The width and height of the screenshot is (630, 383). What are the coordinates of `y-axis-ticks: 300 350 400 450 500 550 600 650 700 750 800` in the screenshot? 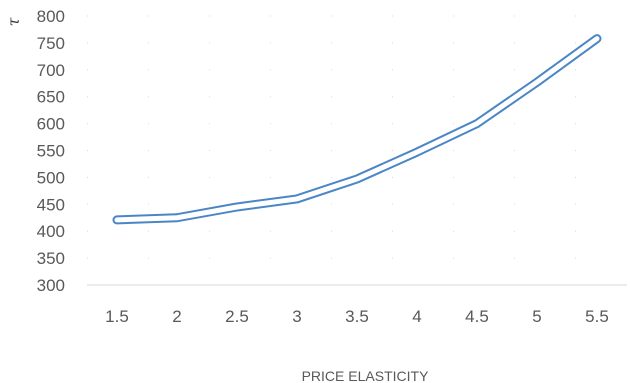 It's located at (51, 151).